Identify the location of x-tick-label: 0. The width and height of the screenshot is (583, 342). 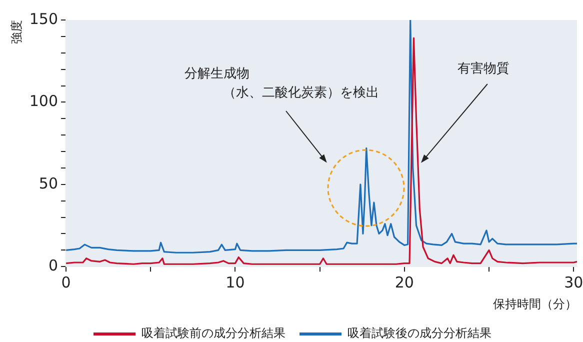
(66, 282).